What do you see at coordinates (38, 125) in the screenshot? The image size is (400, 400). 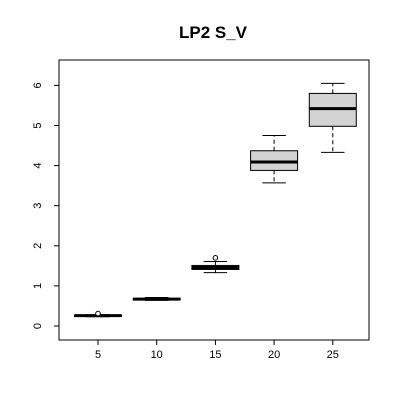 I see `y-tick-label: 5` at bounding box center [38, 125].